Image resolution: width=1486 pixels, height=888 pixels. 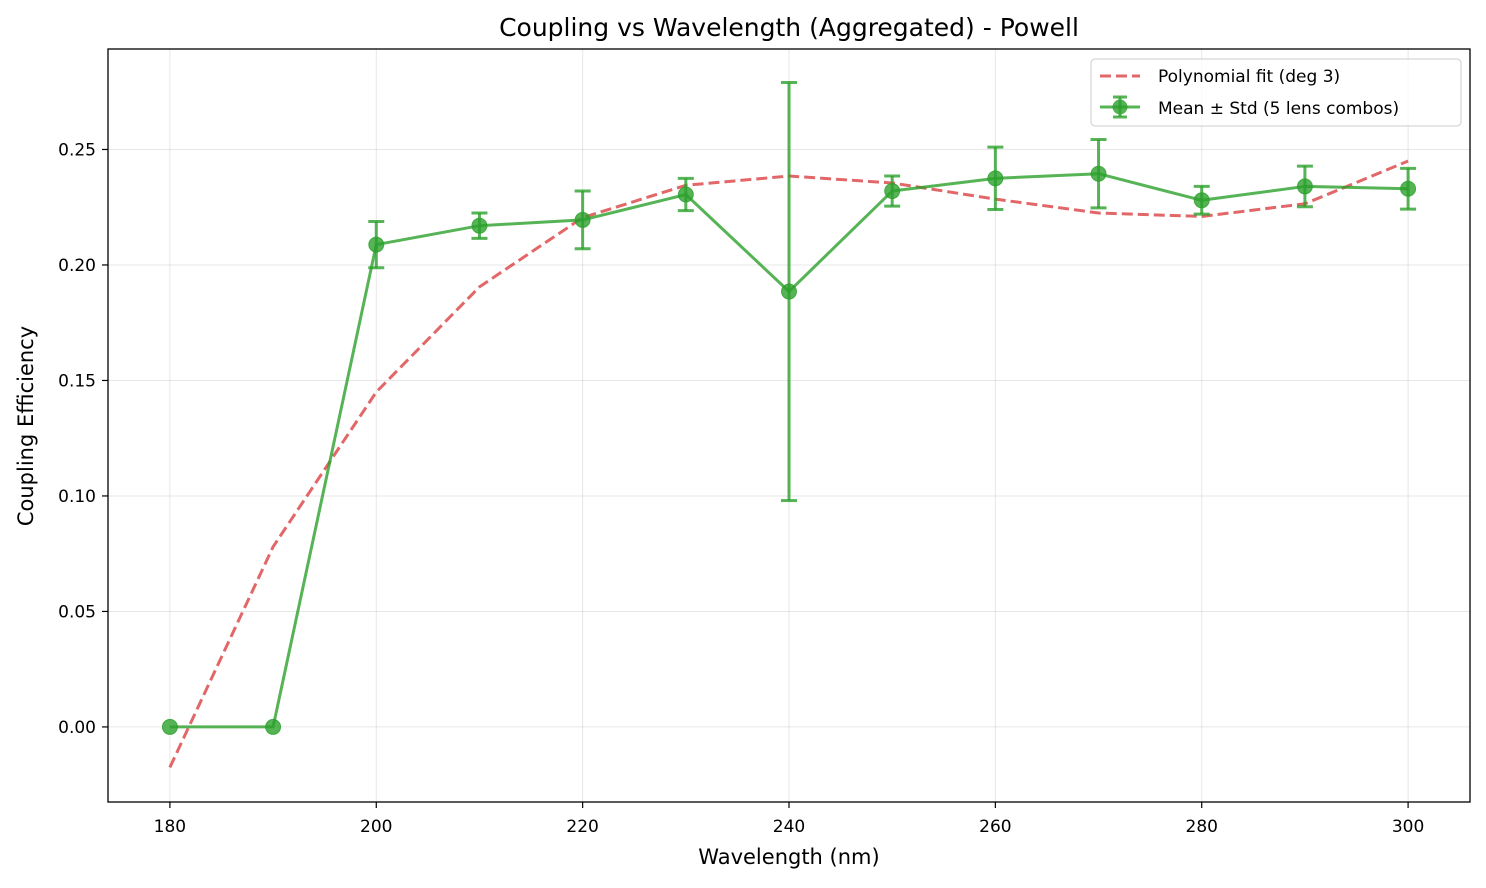 I want to click on y-axis-label: Coupling Efficiency, so click(x=26, y=426).